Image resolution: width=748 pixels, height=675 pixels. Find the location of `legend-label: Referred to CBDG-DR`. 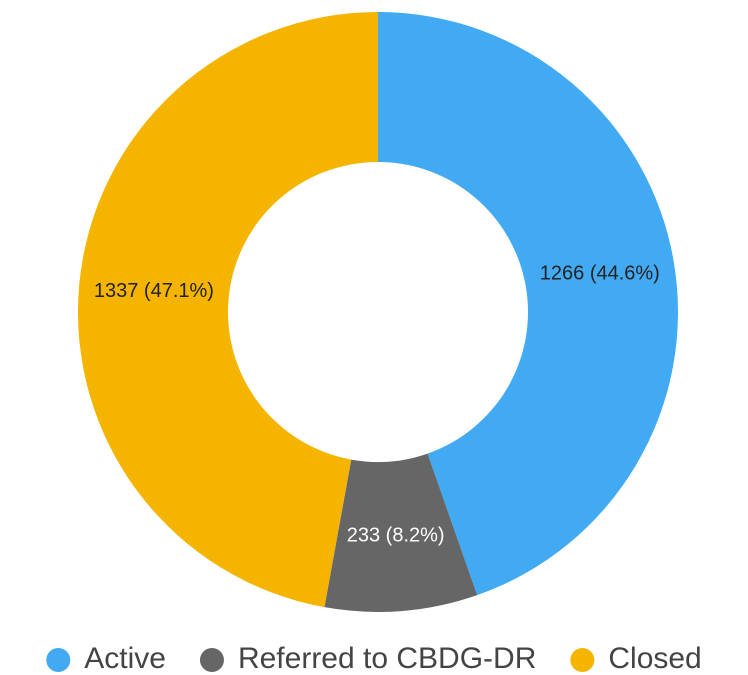

legend-label: Referred to CBDG-DR is located at coordinates (387, 658).